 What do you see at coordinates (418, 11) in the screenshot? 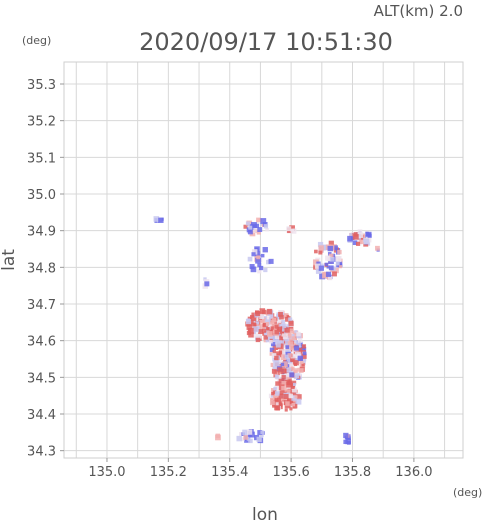
I see `altitude-label: ALT(km) 2.0` at bounding box center [418, 11].